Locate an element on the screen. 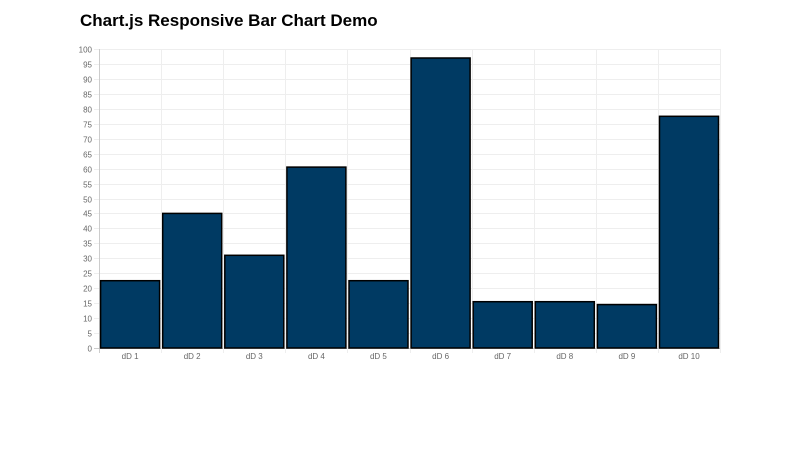 This screenshot has width=800, height=450. y-tick-label: 0 is located at coordinates (90, 349).